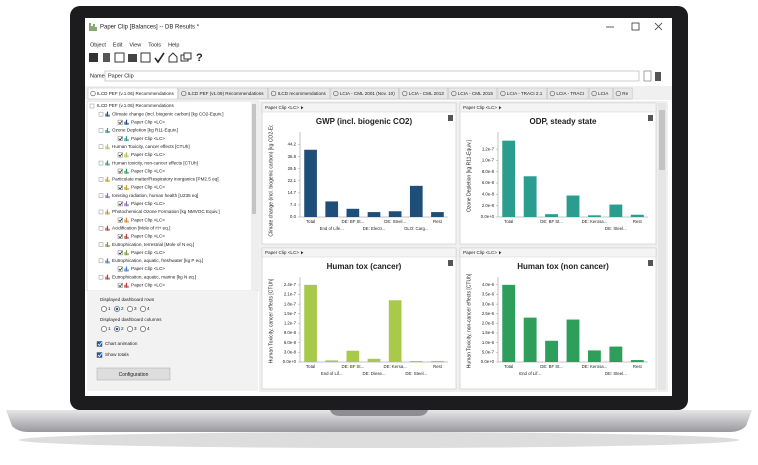 Image resolution: width=758 pixels, height=465 pixels. I want to click on button-label: Configuration, so click(134, 375).